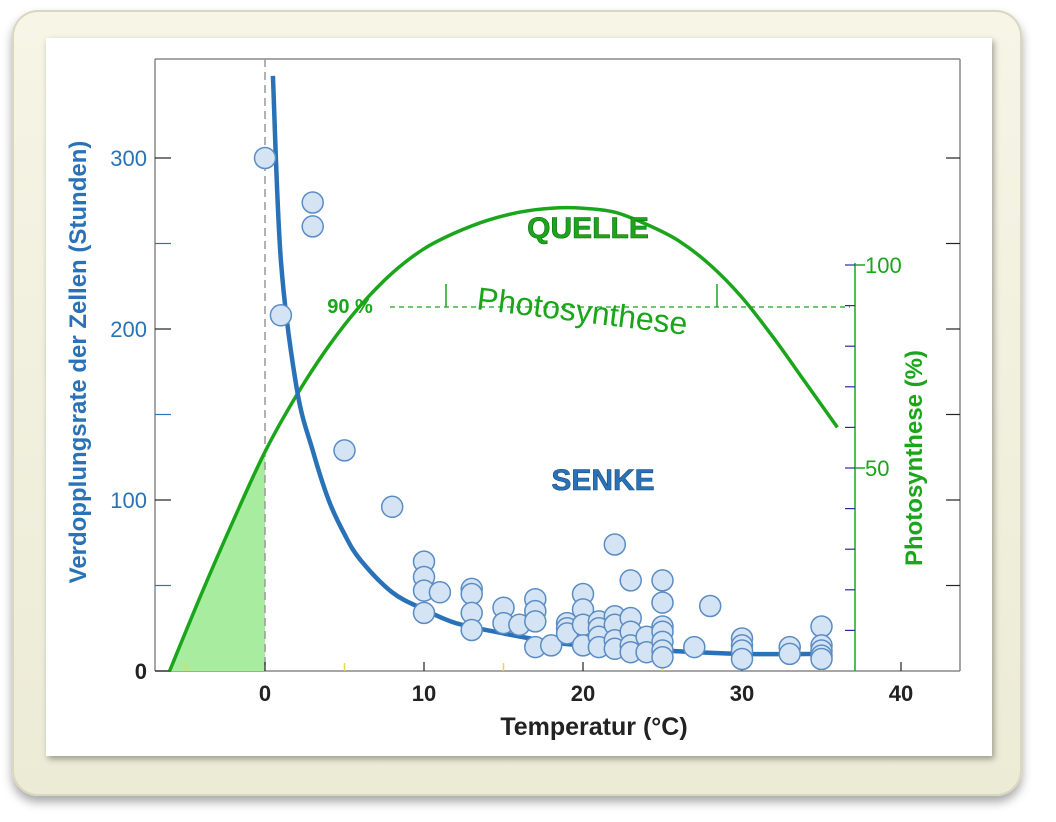  Describe the element at coordinates (914, 458) in the screenshot. I see `y-right-axis-title: Photosynthese (%)` at that location.